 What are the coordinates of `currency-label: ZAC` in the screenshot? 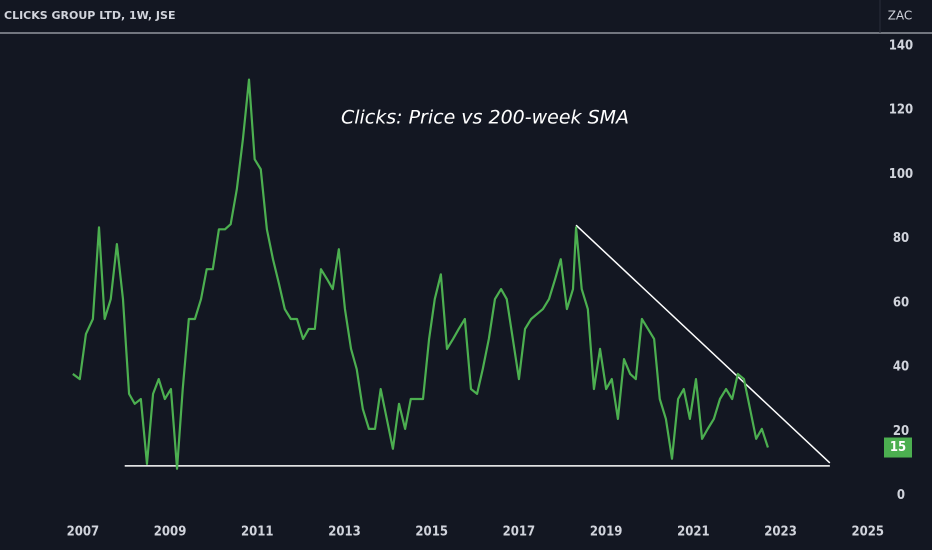 It's located at (900, 16).